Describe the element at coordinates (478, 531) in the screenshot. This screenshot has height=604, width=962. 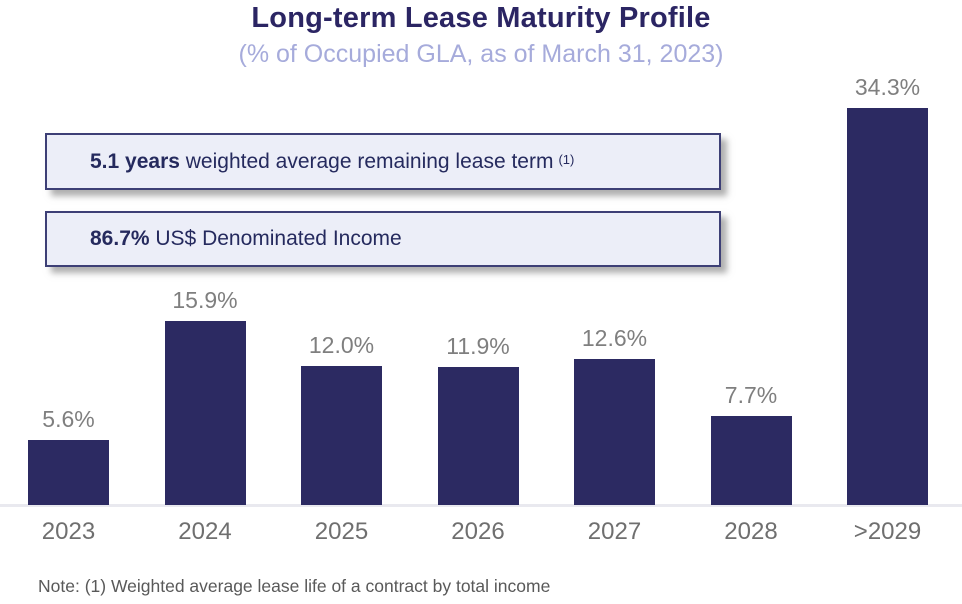
I see `x-axis-tick-label: 2026` at that location.